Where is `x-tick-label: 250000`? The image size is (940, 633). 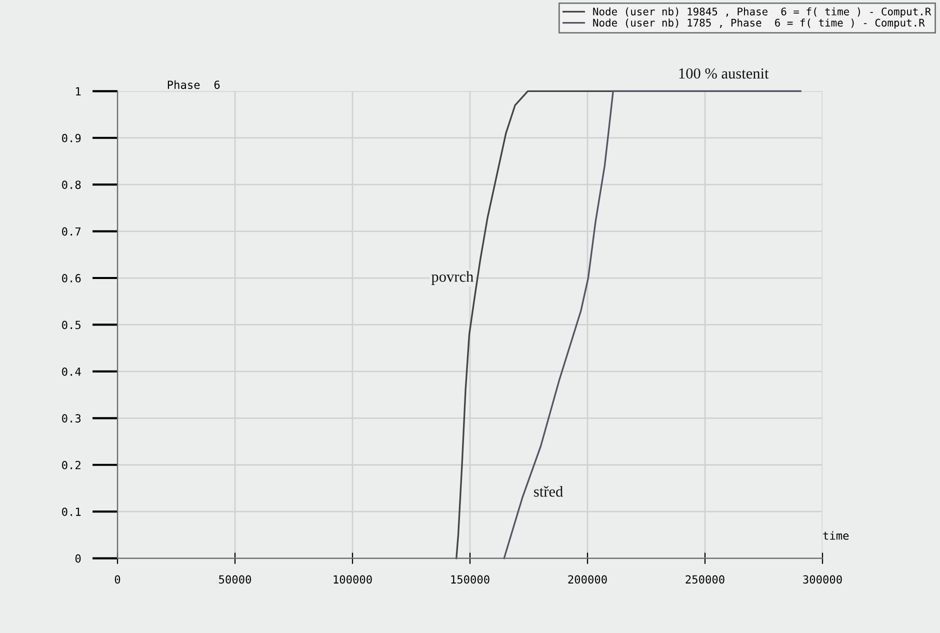
x-tick-label: 250000 is located at coordinates (705, 579).